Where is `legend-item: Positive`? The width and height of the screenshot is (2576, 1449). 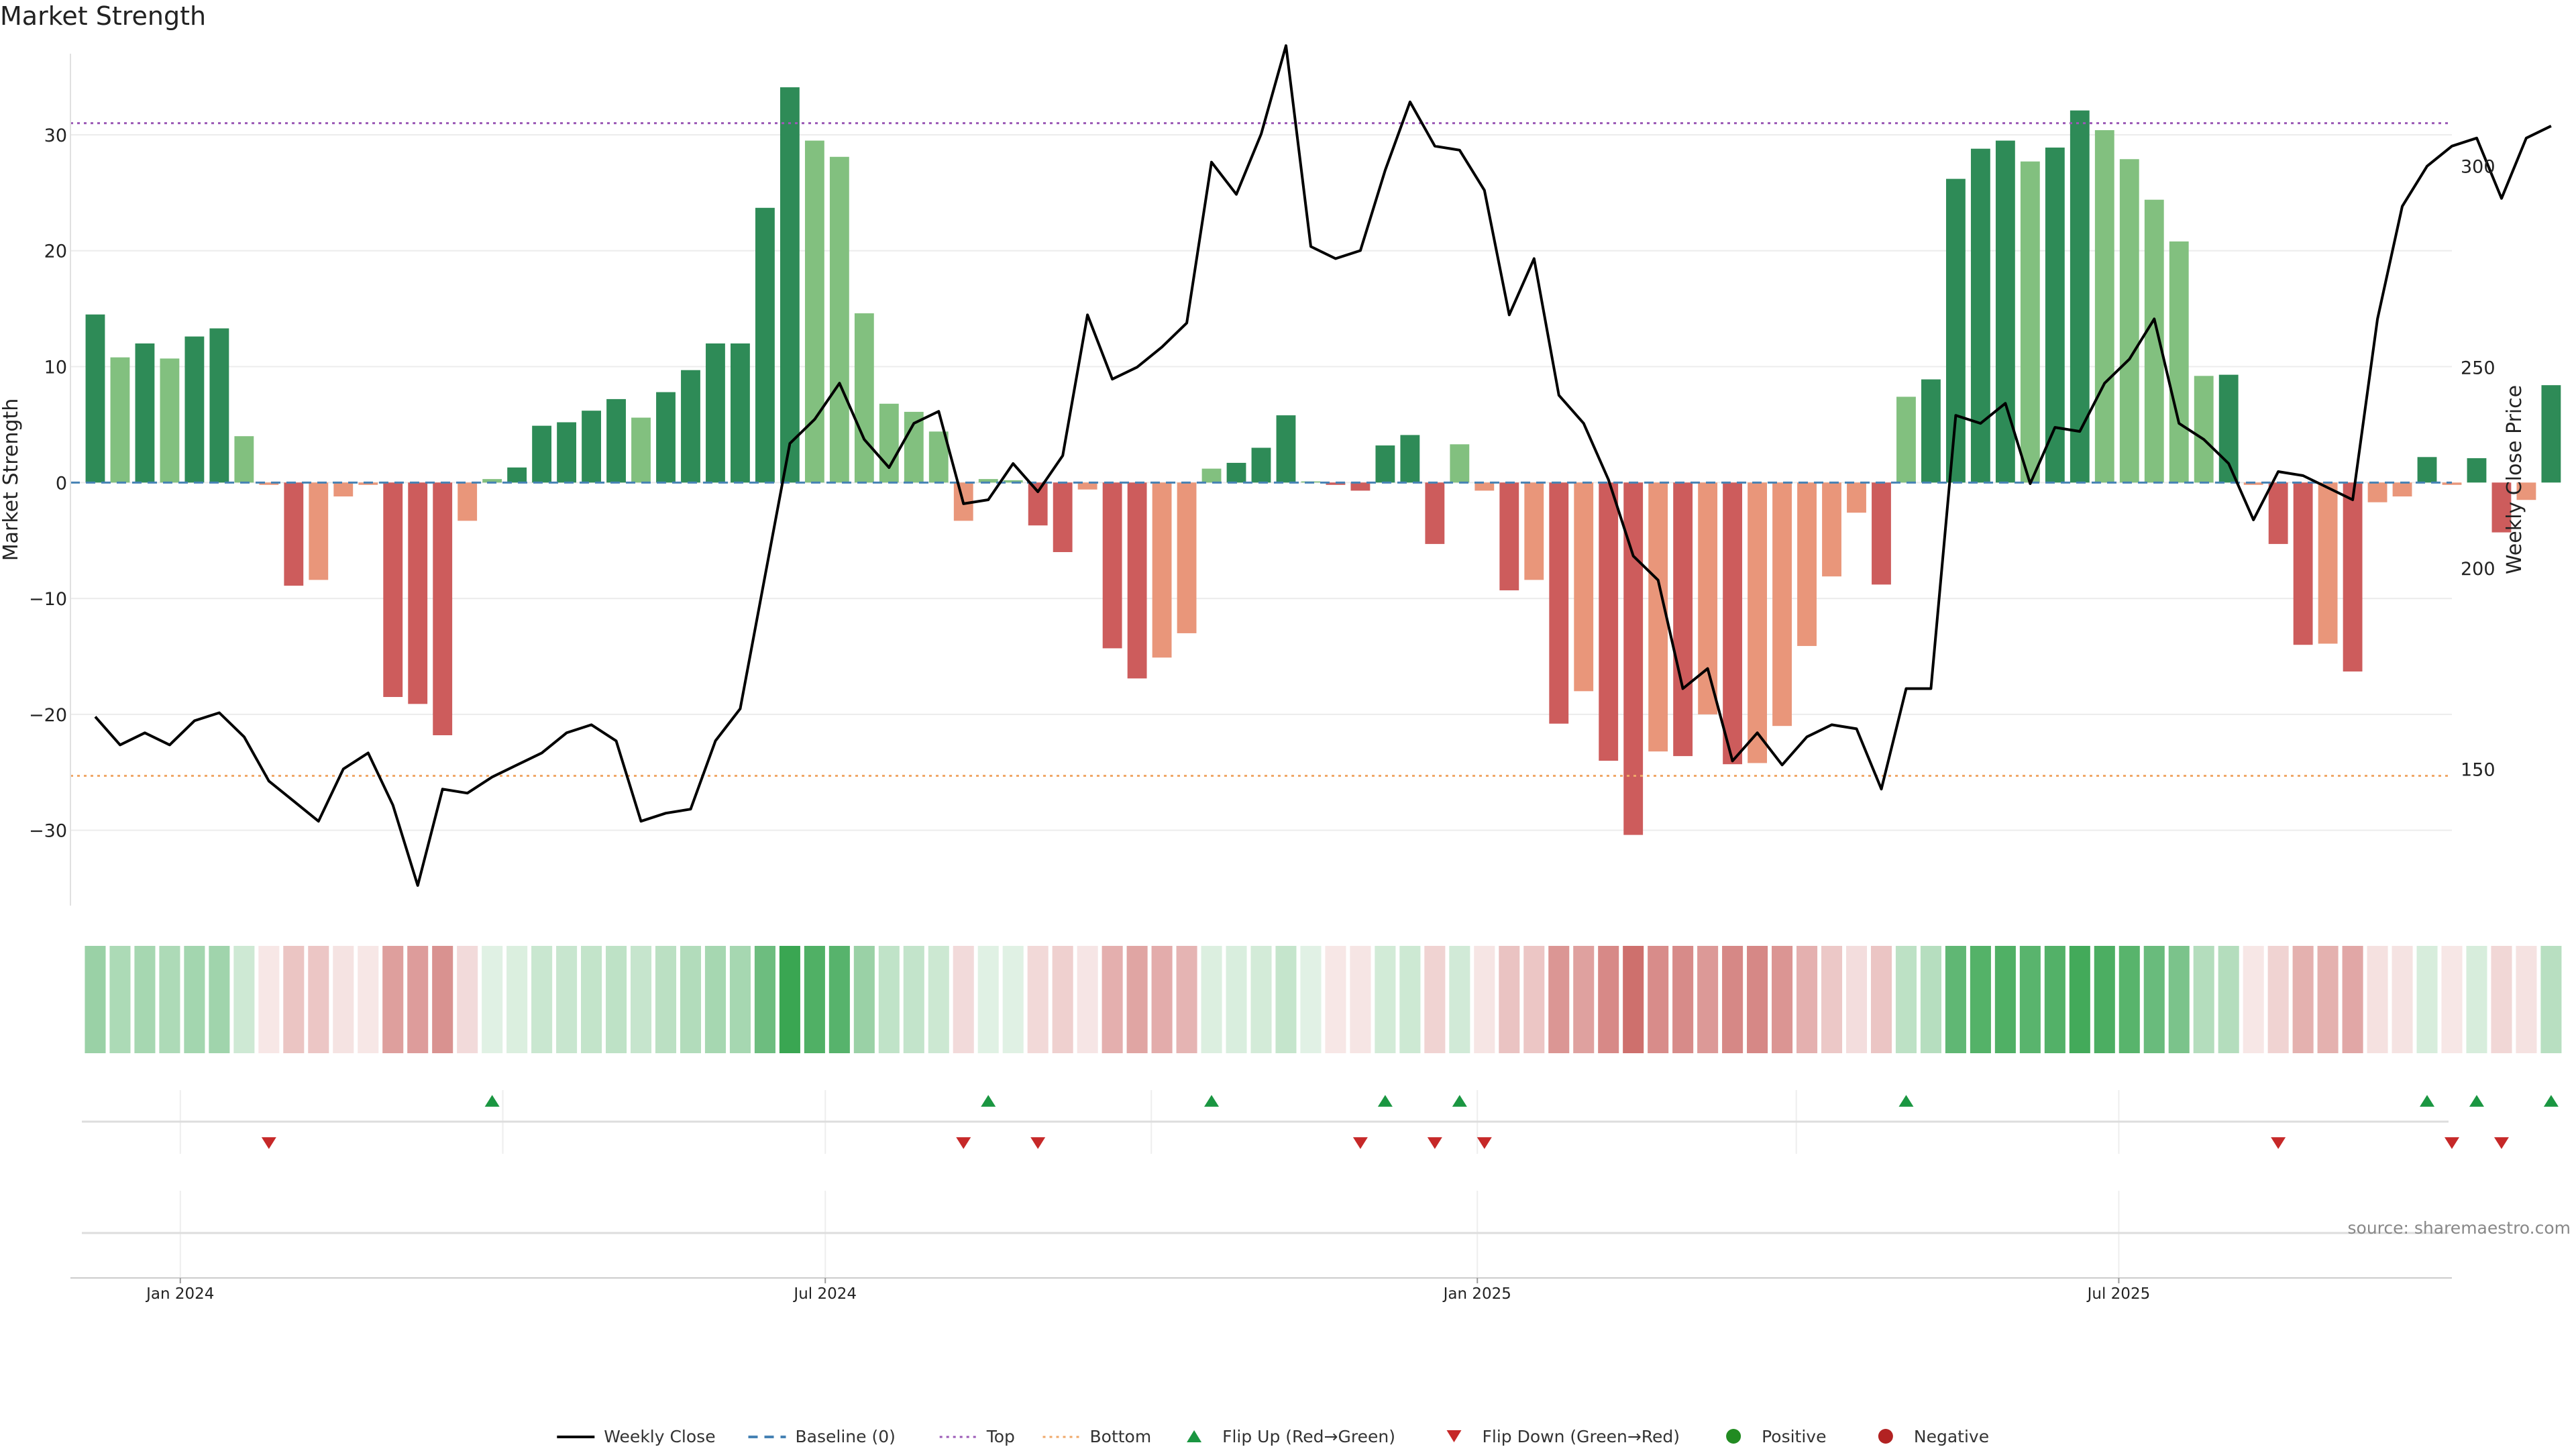 legend-item: Positive is located at coordinates (1776, 1436).